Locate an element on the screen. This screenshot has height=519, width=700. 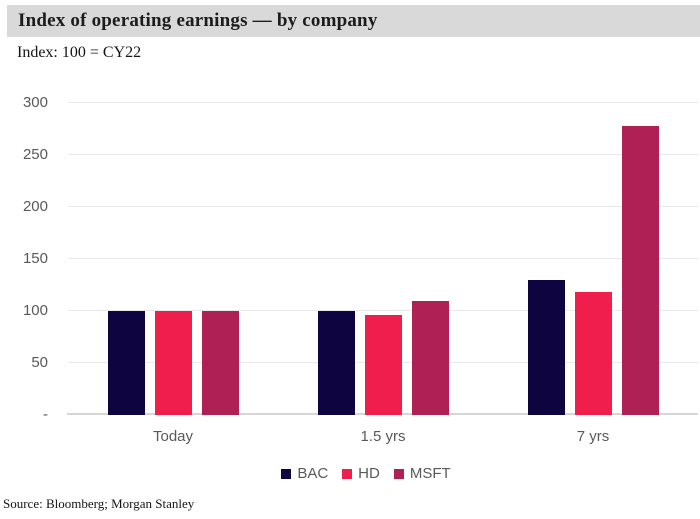
y-tick-label: 100 is located at coordinates (35, 310).